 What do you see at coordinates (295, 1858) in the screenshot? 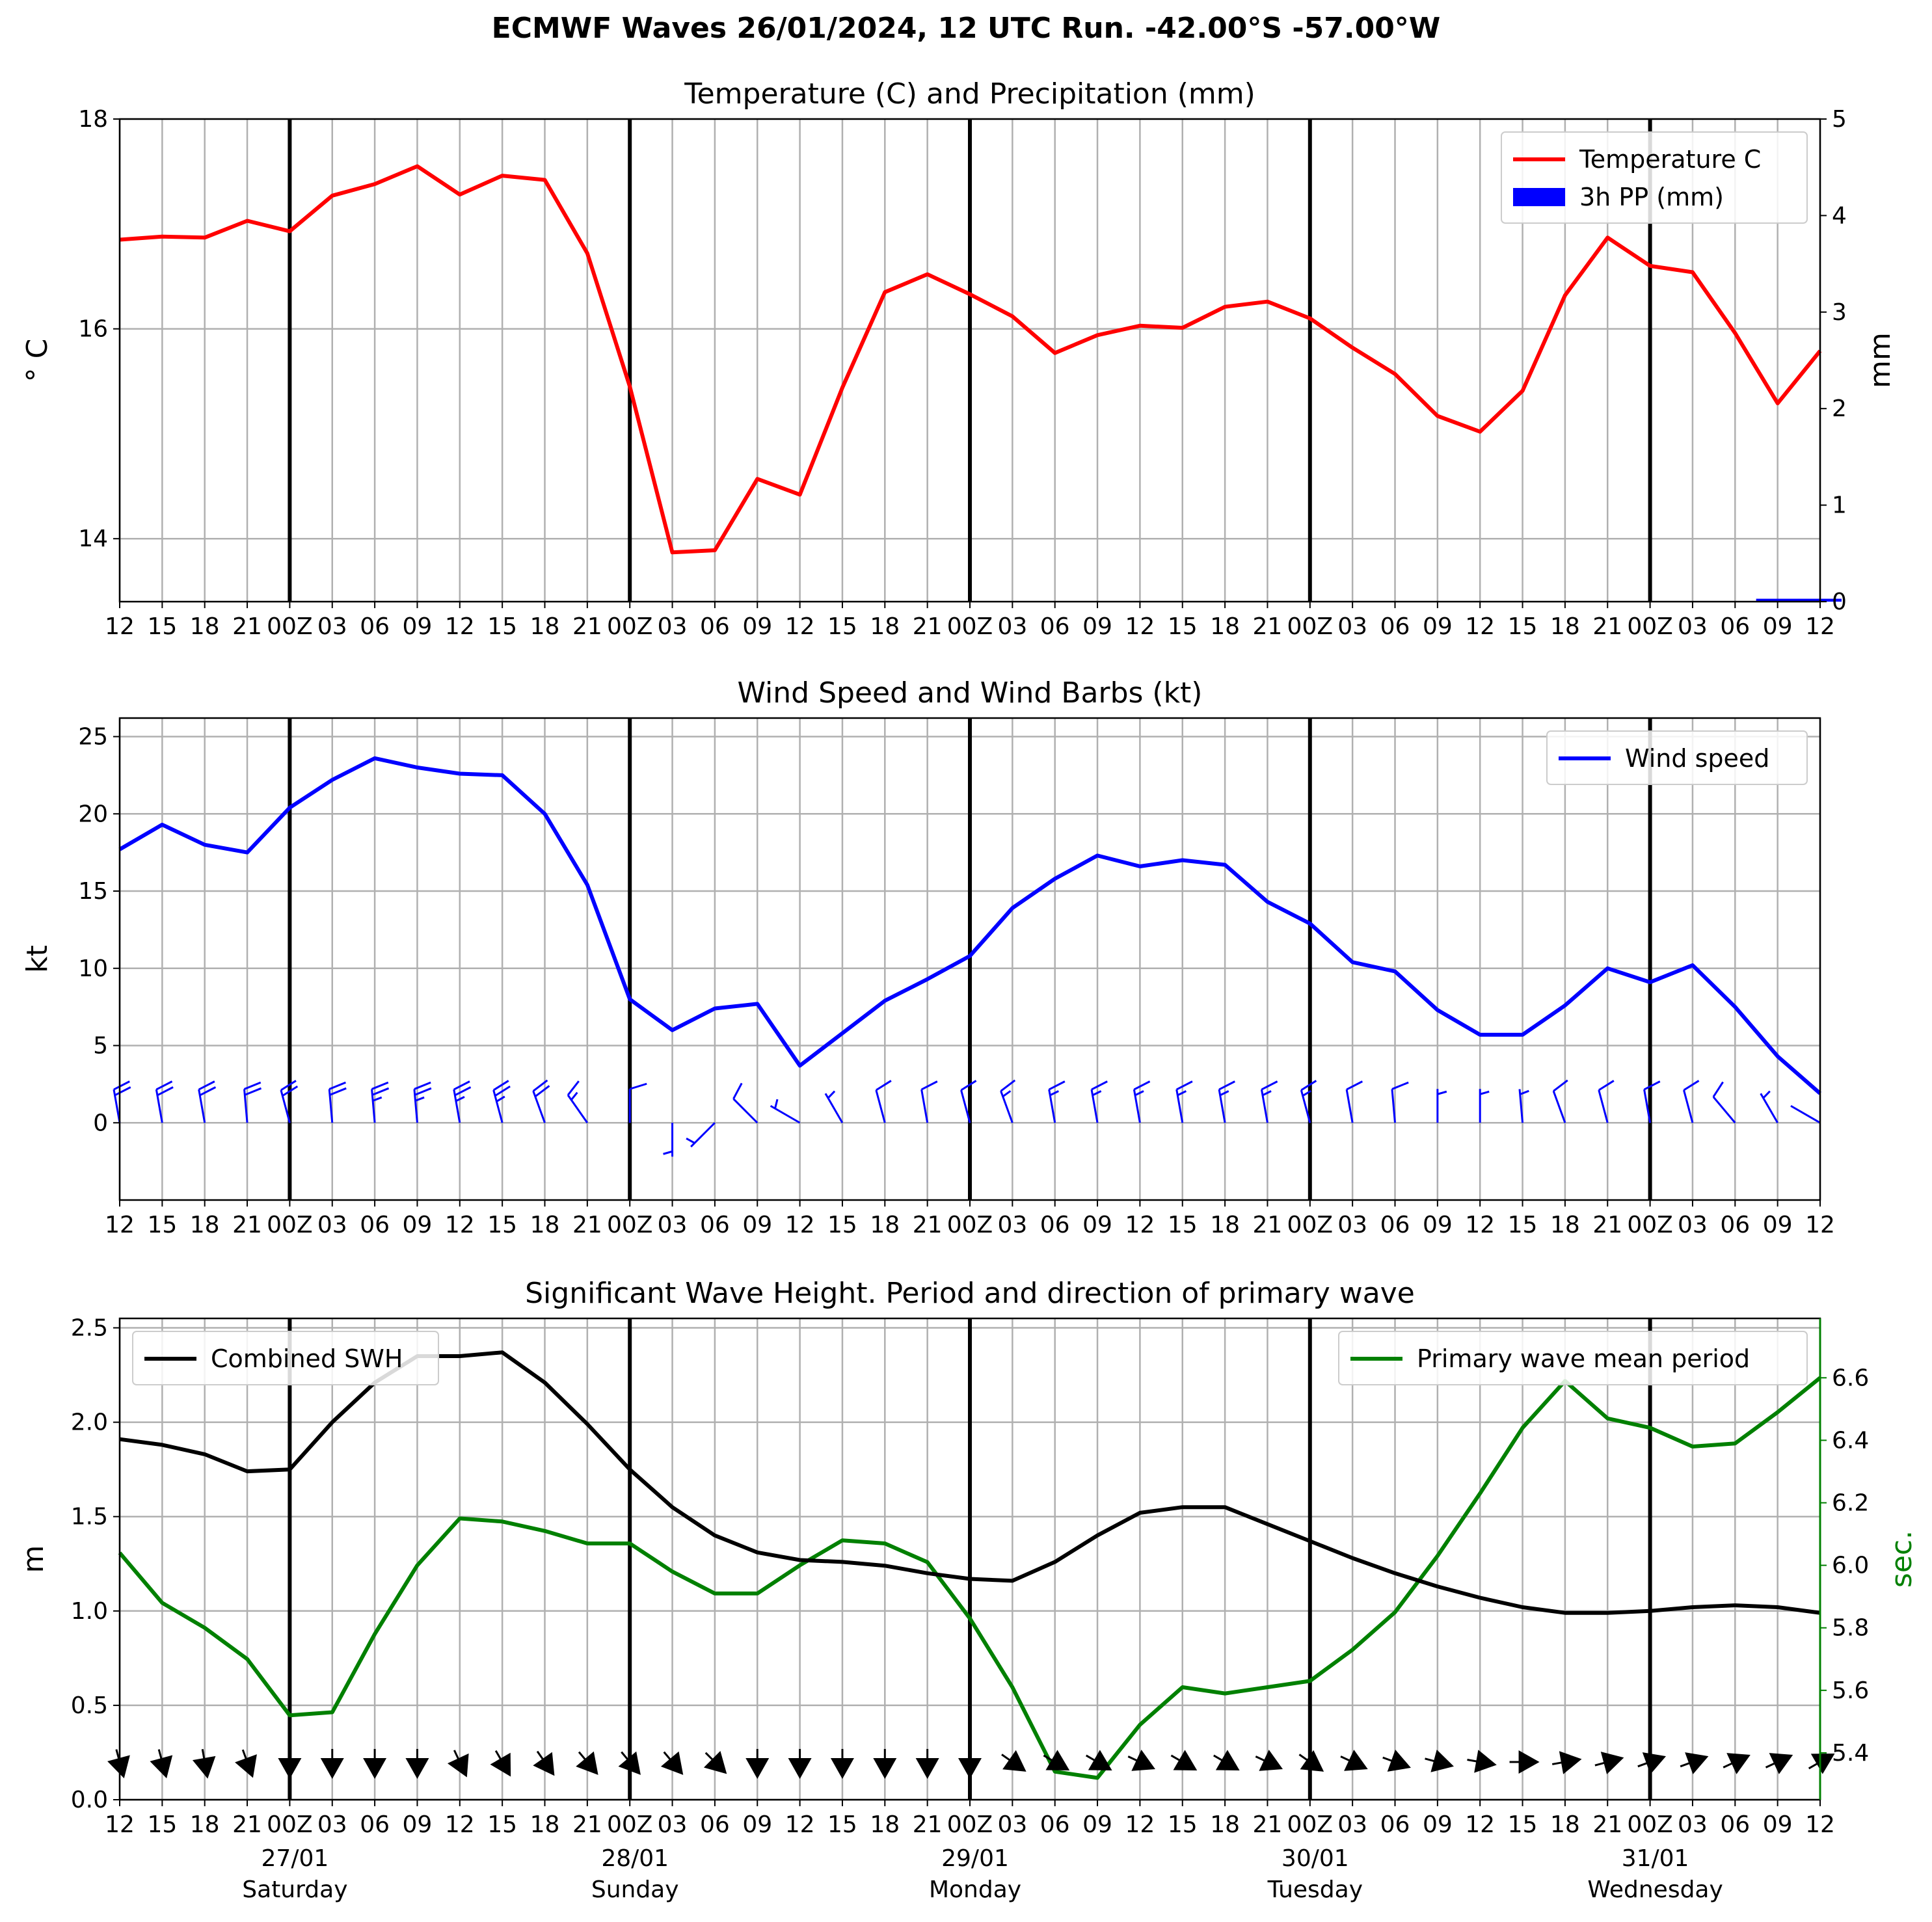
I see `day-date-label: 27/01` at bounding box center [295, 1858].